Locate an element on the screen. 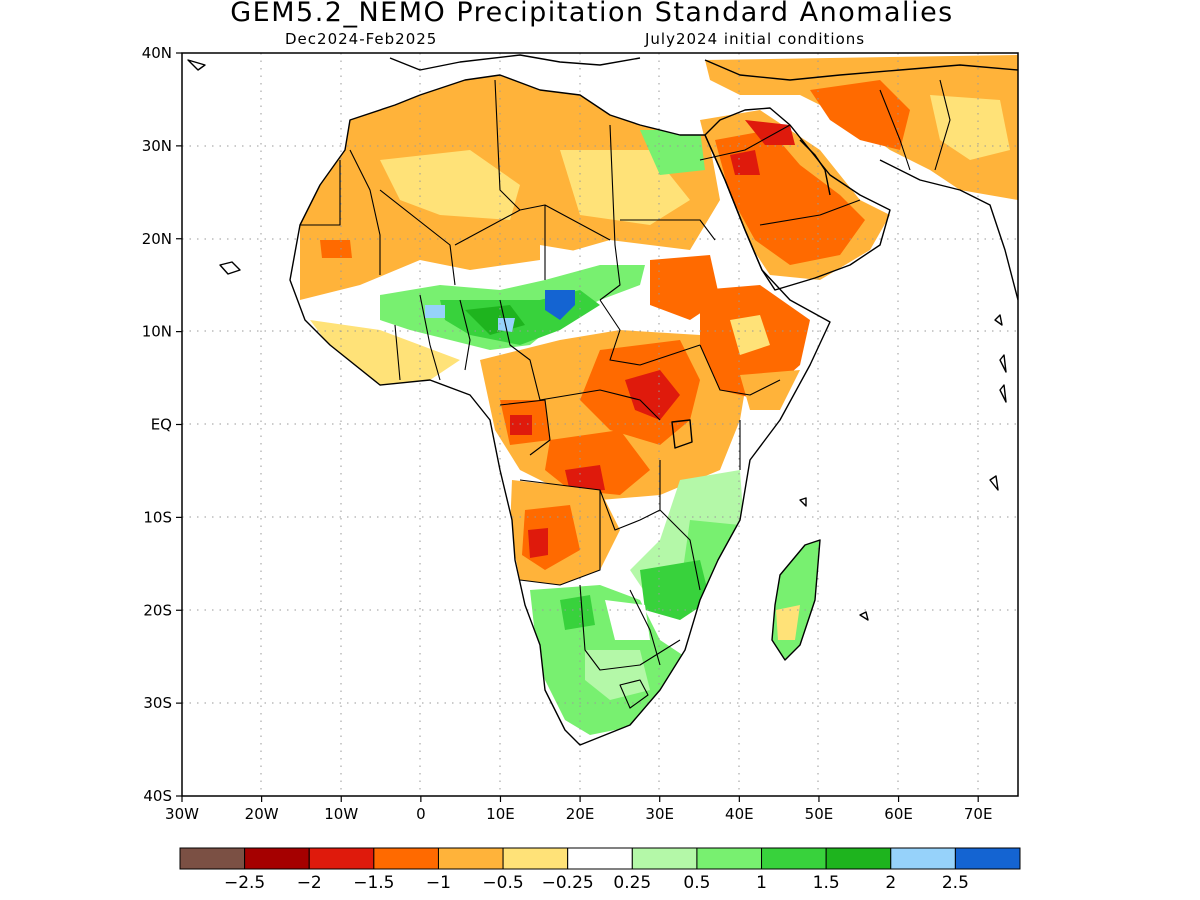  lon-tick-label: 20W is located at coordinates (262, 814).